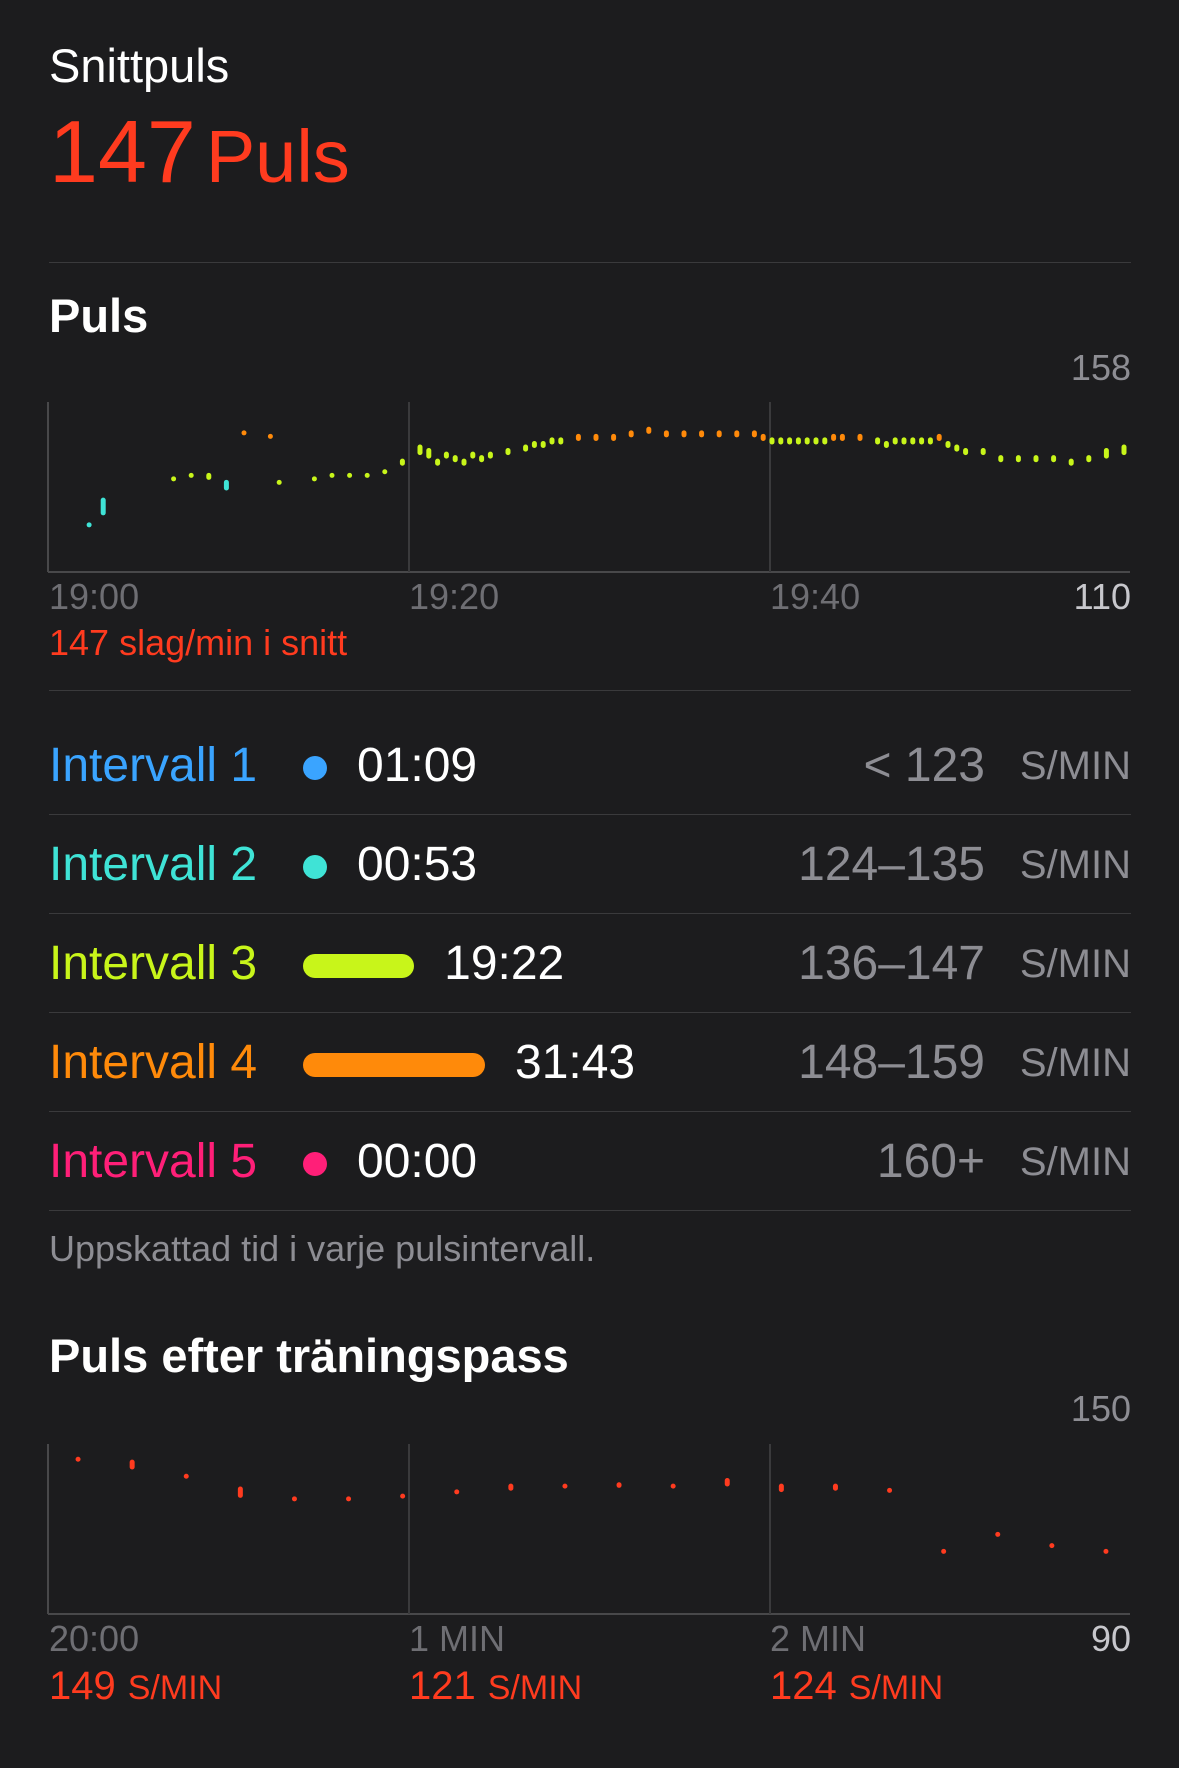  I want to click on zone-row-1: Intervall 1 01:09 < 123 S/MIN, so click(590, 765).